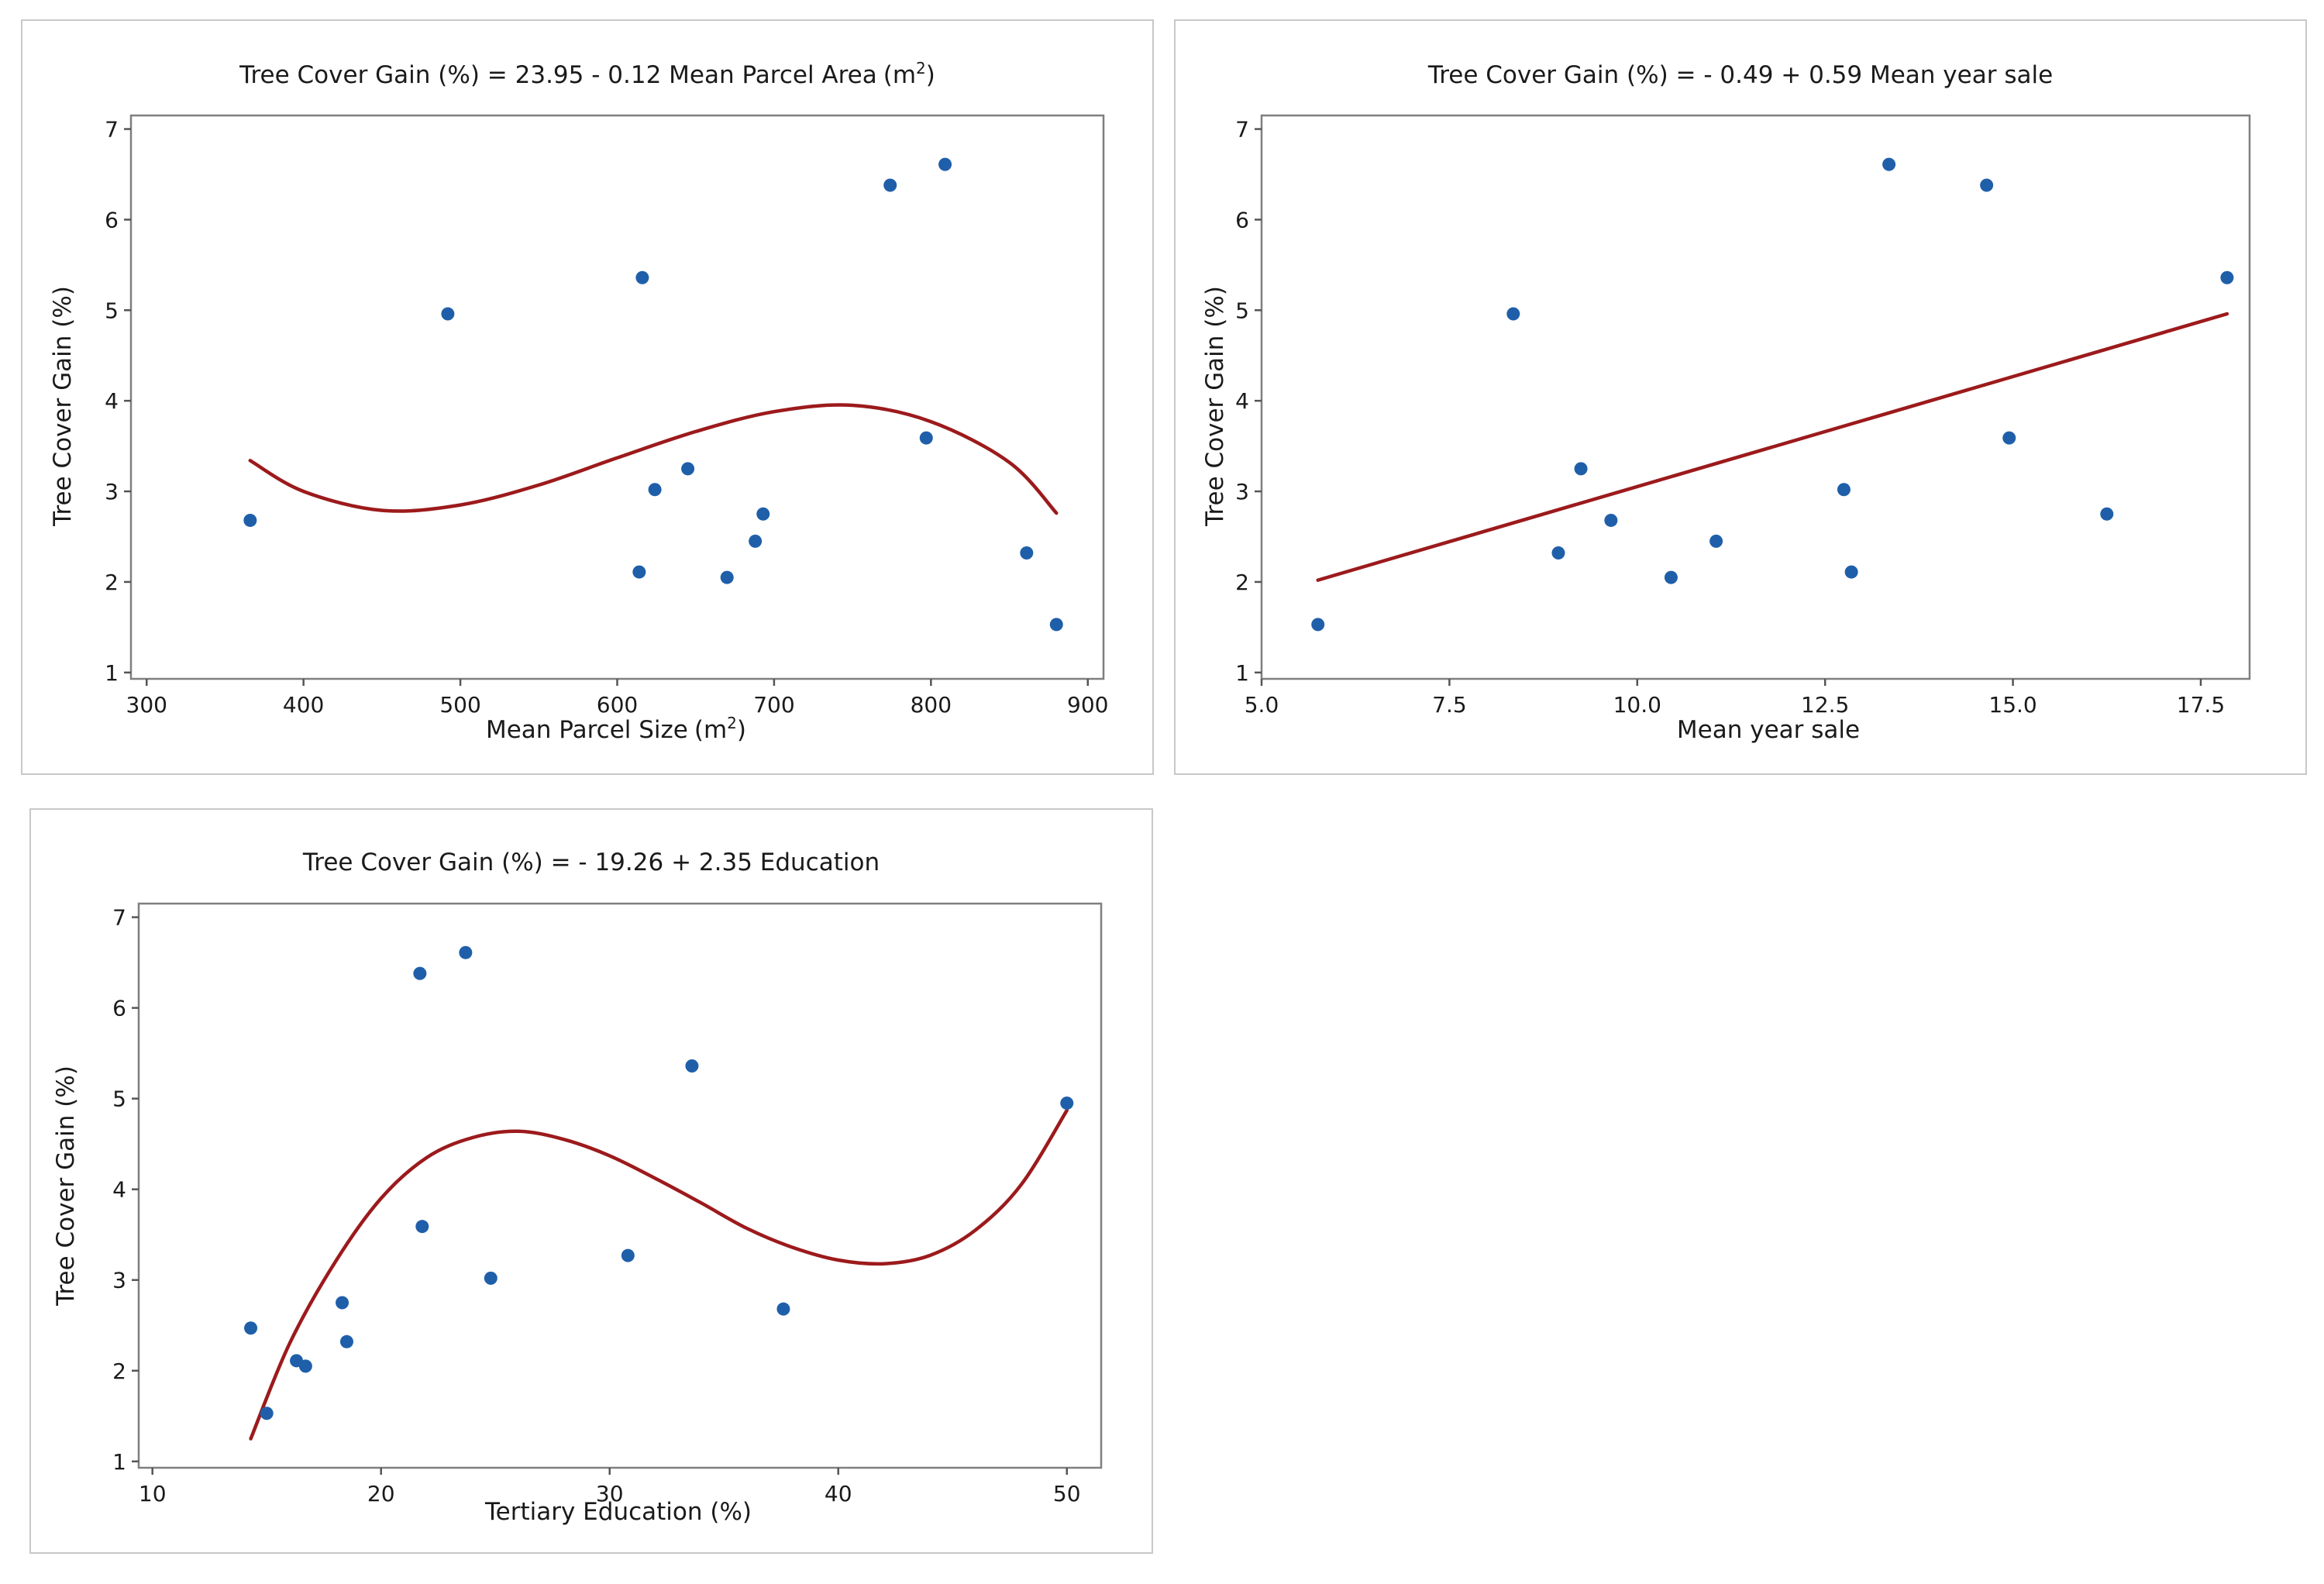 The height and width of the screenshot is (1584, 2324). What do you see at coordinates (2201, 705) in the screenshot?
I see `x-tick-label: 17.5` at bounding box center [2201, 705].